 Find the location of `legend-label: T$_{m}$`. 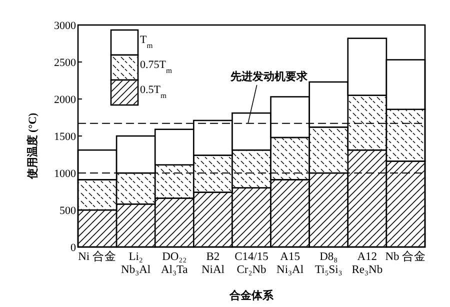

legend-label: T$_{m}$ is located at coordinates (146, 42).